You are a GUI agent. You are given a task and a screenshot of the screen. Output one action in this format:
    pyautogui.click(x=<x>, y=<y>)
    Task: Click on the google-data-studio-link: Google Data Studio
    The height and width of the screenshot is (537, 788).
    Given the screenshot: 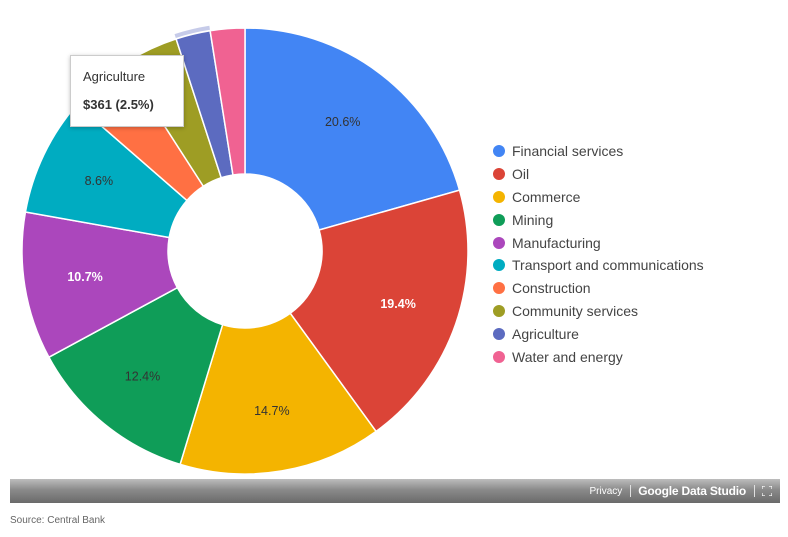 What is the action you would take?
    pyautogui.click(x=692, y=491)
    